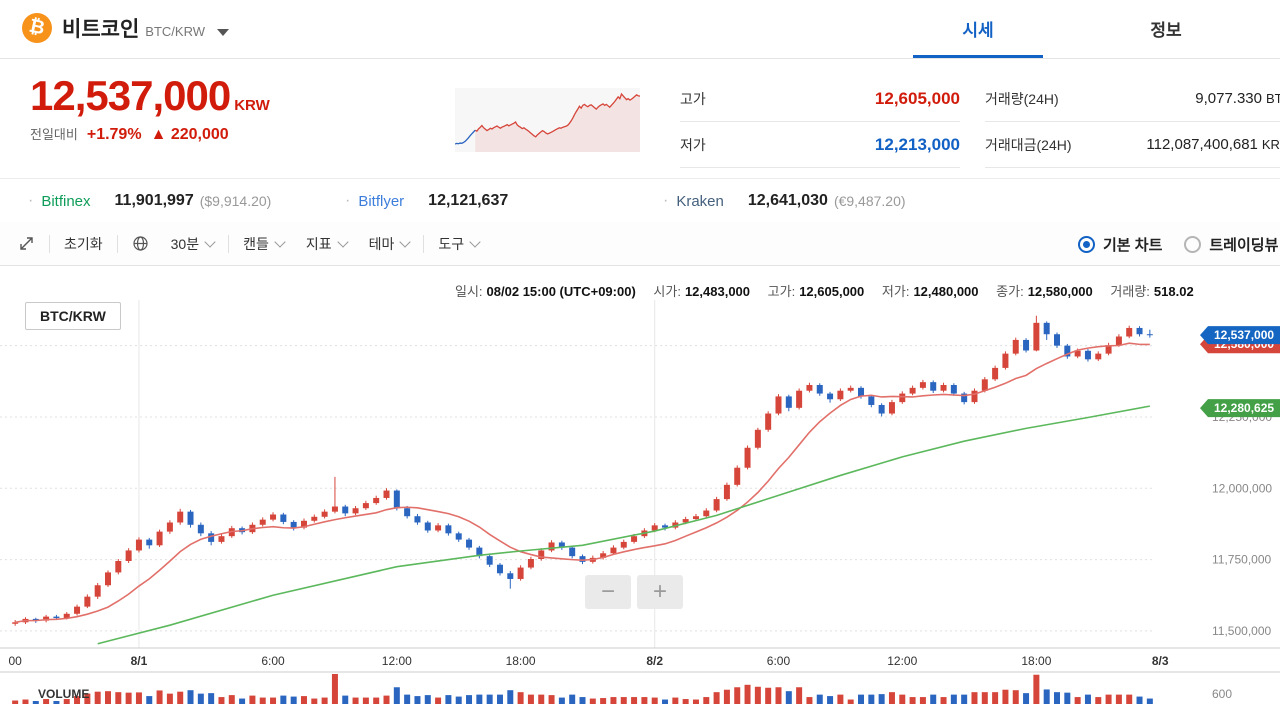  Describe the element at coordinates (451, 243) in the screenshot. I see `tools-label: 도구` at that location.